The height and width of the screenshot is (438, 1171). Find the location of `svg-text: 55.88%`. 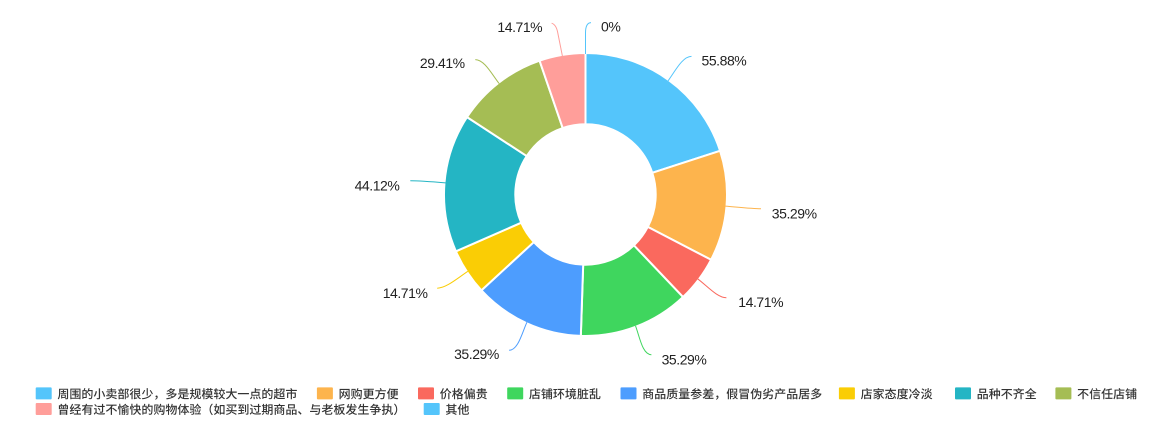

svg-text: 55.88% is located at coordinates (724, 61).